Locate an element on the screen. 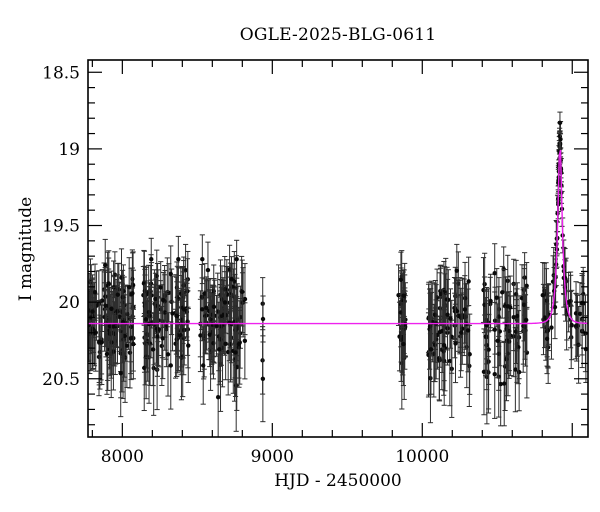  x-tick-label: 9000 is located at coordinates (272, 457).